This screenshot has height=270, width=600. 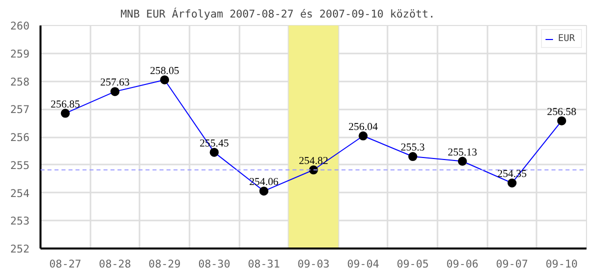 I want to click on x-tick-label: 08-29, so click(x=164, y=264).